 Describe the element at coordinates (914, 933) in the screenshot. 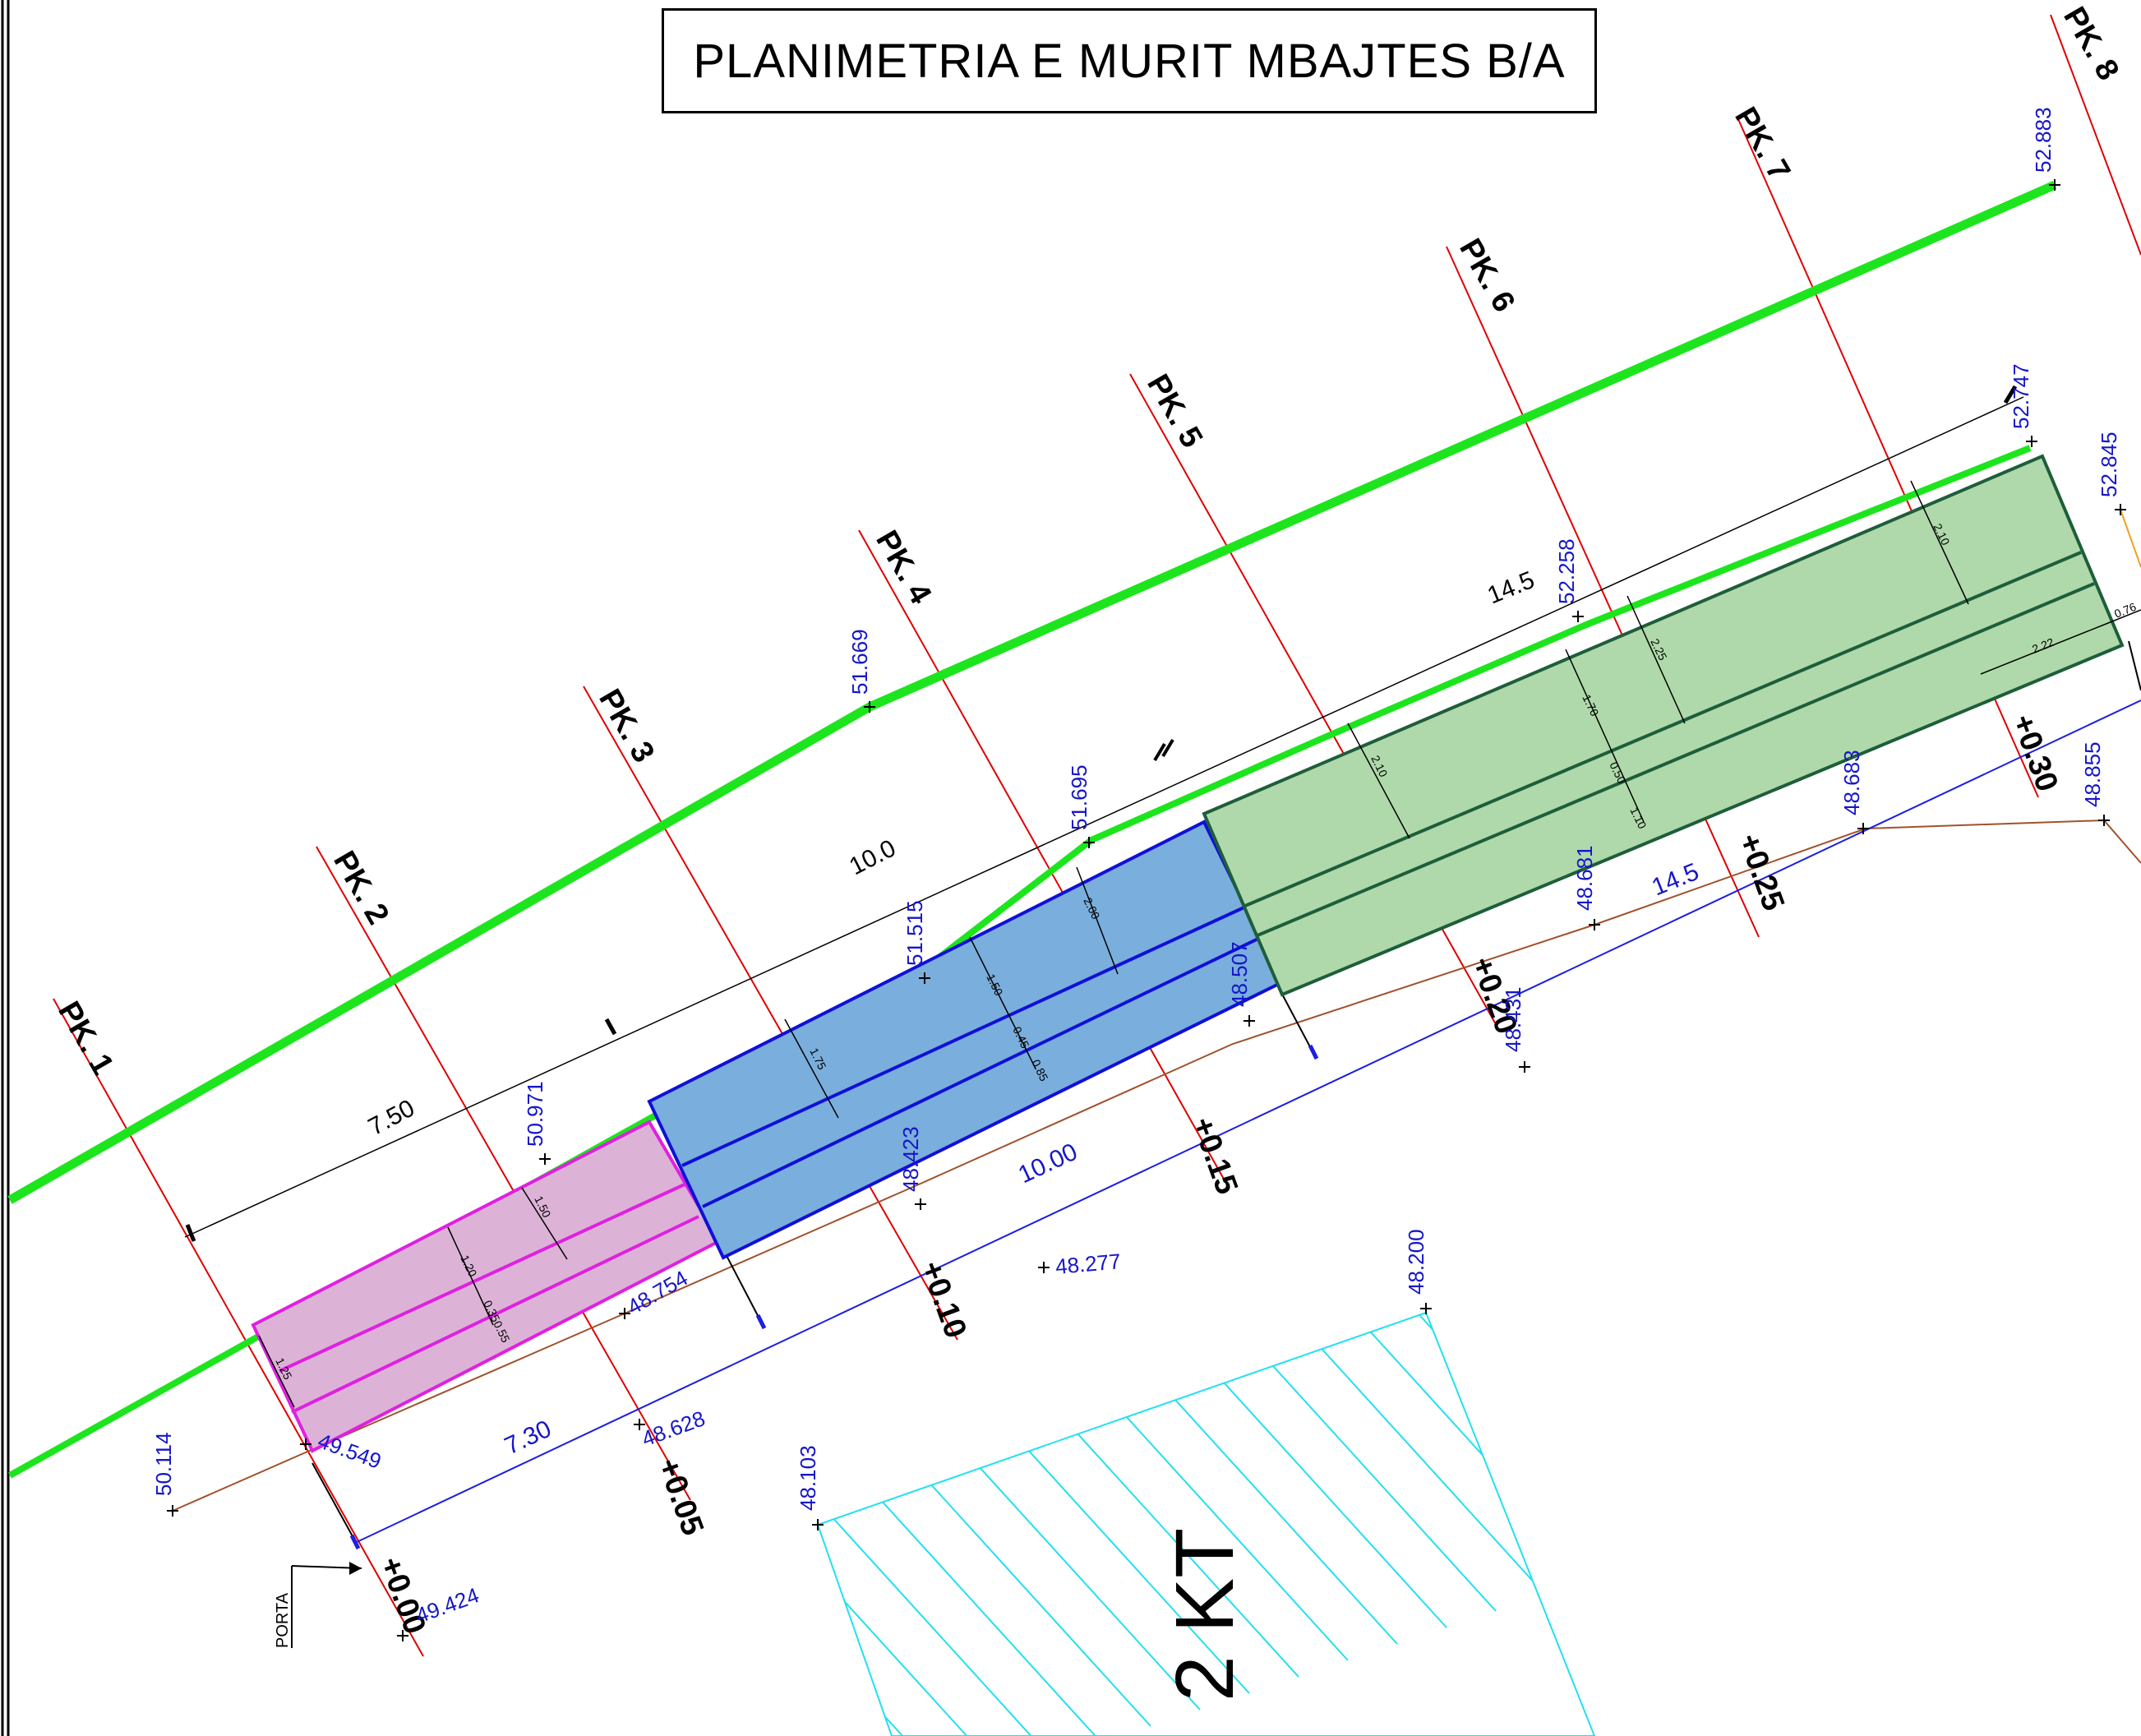

I see `elevation-label: 51.515` at that location.